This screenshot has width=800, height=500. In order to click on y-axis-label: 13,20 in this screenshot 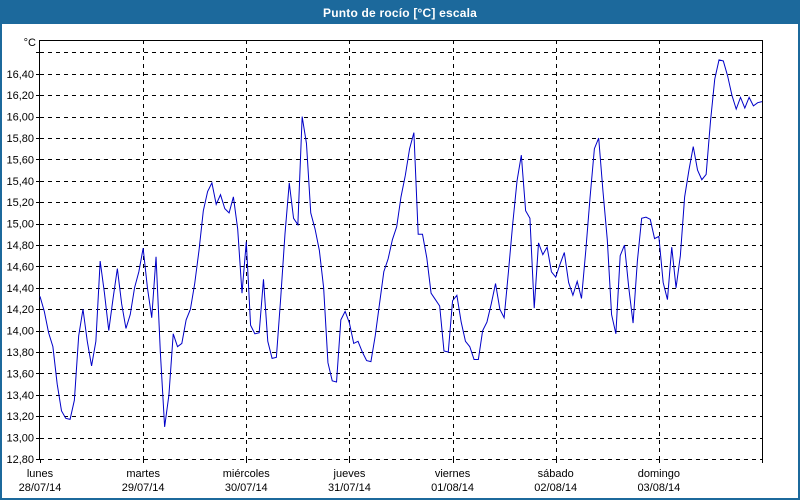, I will do `click(20, 417)`.